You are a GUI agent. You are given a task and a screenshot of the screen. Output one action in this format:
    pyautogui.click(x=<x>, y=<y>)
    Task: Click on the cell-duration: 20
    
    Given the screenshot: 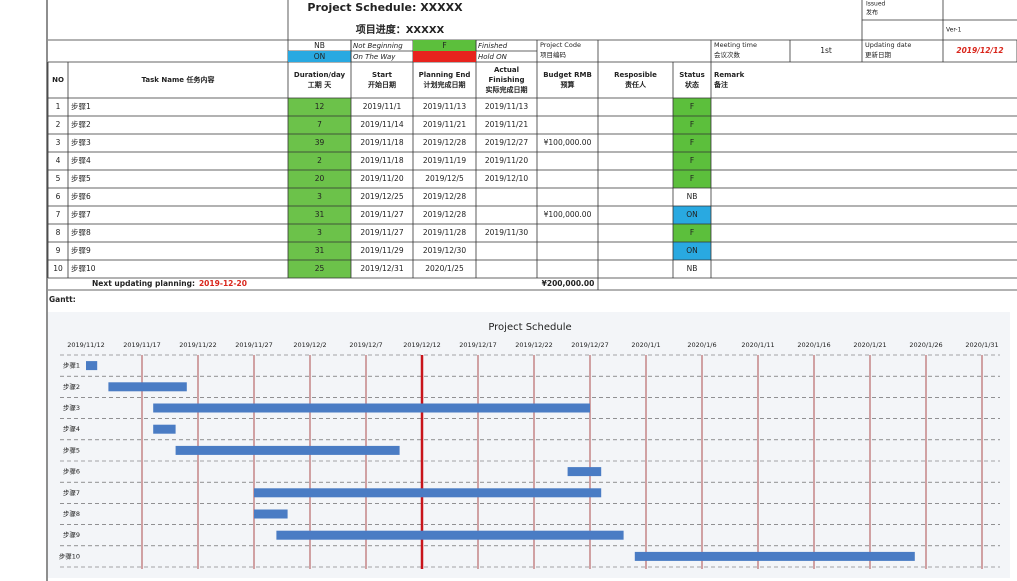 What is the action you would take?
    pyautogui.click(x=320, y=178)
    